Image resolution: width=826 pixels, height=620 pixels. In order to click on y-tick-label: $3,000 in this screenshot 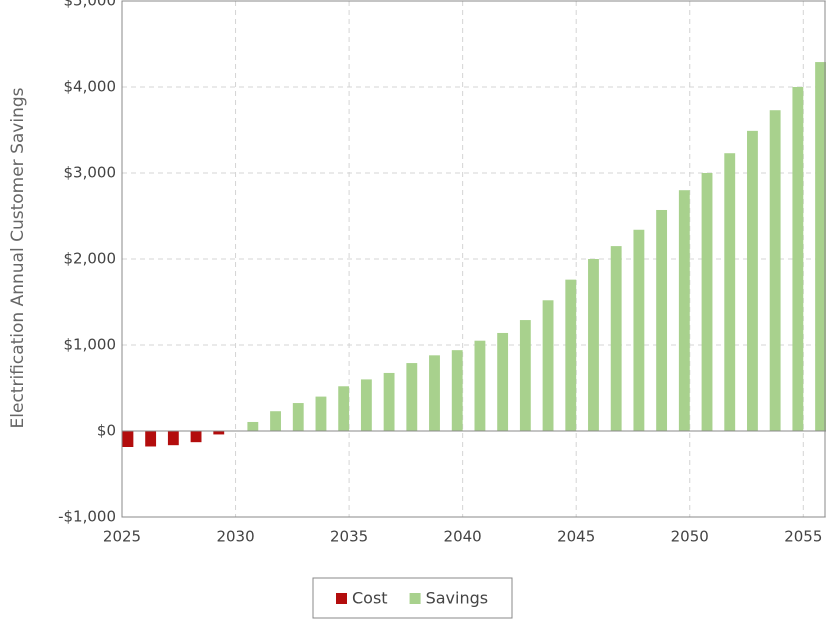, I will do `click(90, 173)`.